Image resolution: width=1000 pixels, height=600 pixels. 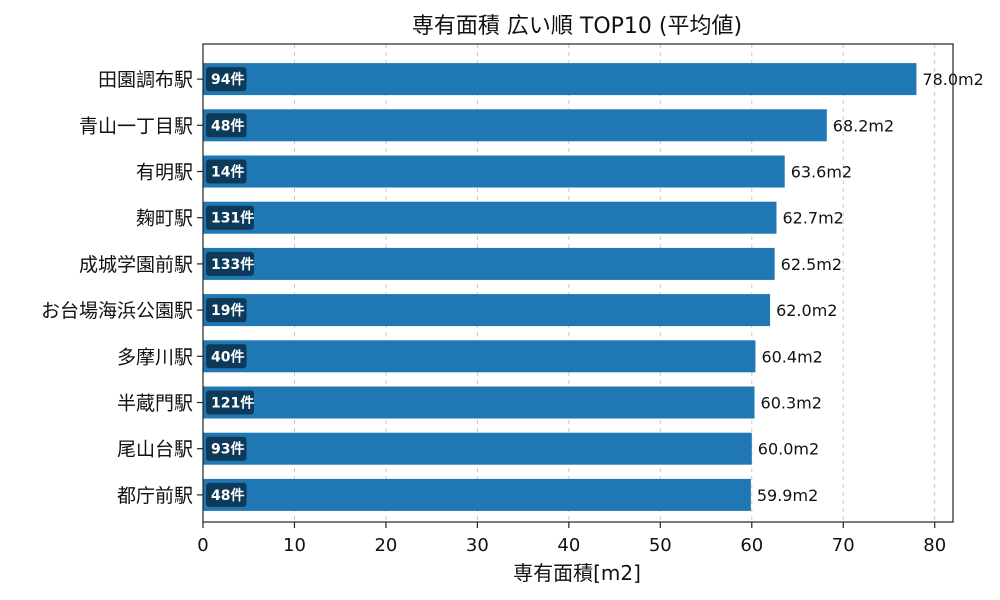 What do you see at coordinates (568, 545) in the screenshot?
I see `x-tick-label: 40` at bounding box center [568, 545].